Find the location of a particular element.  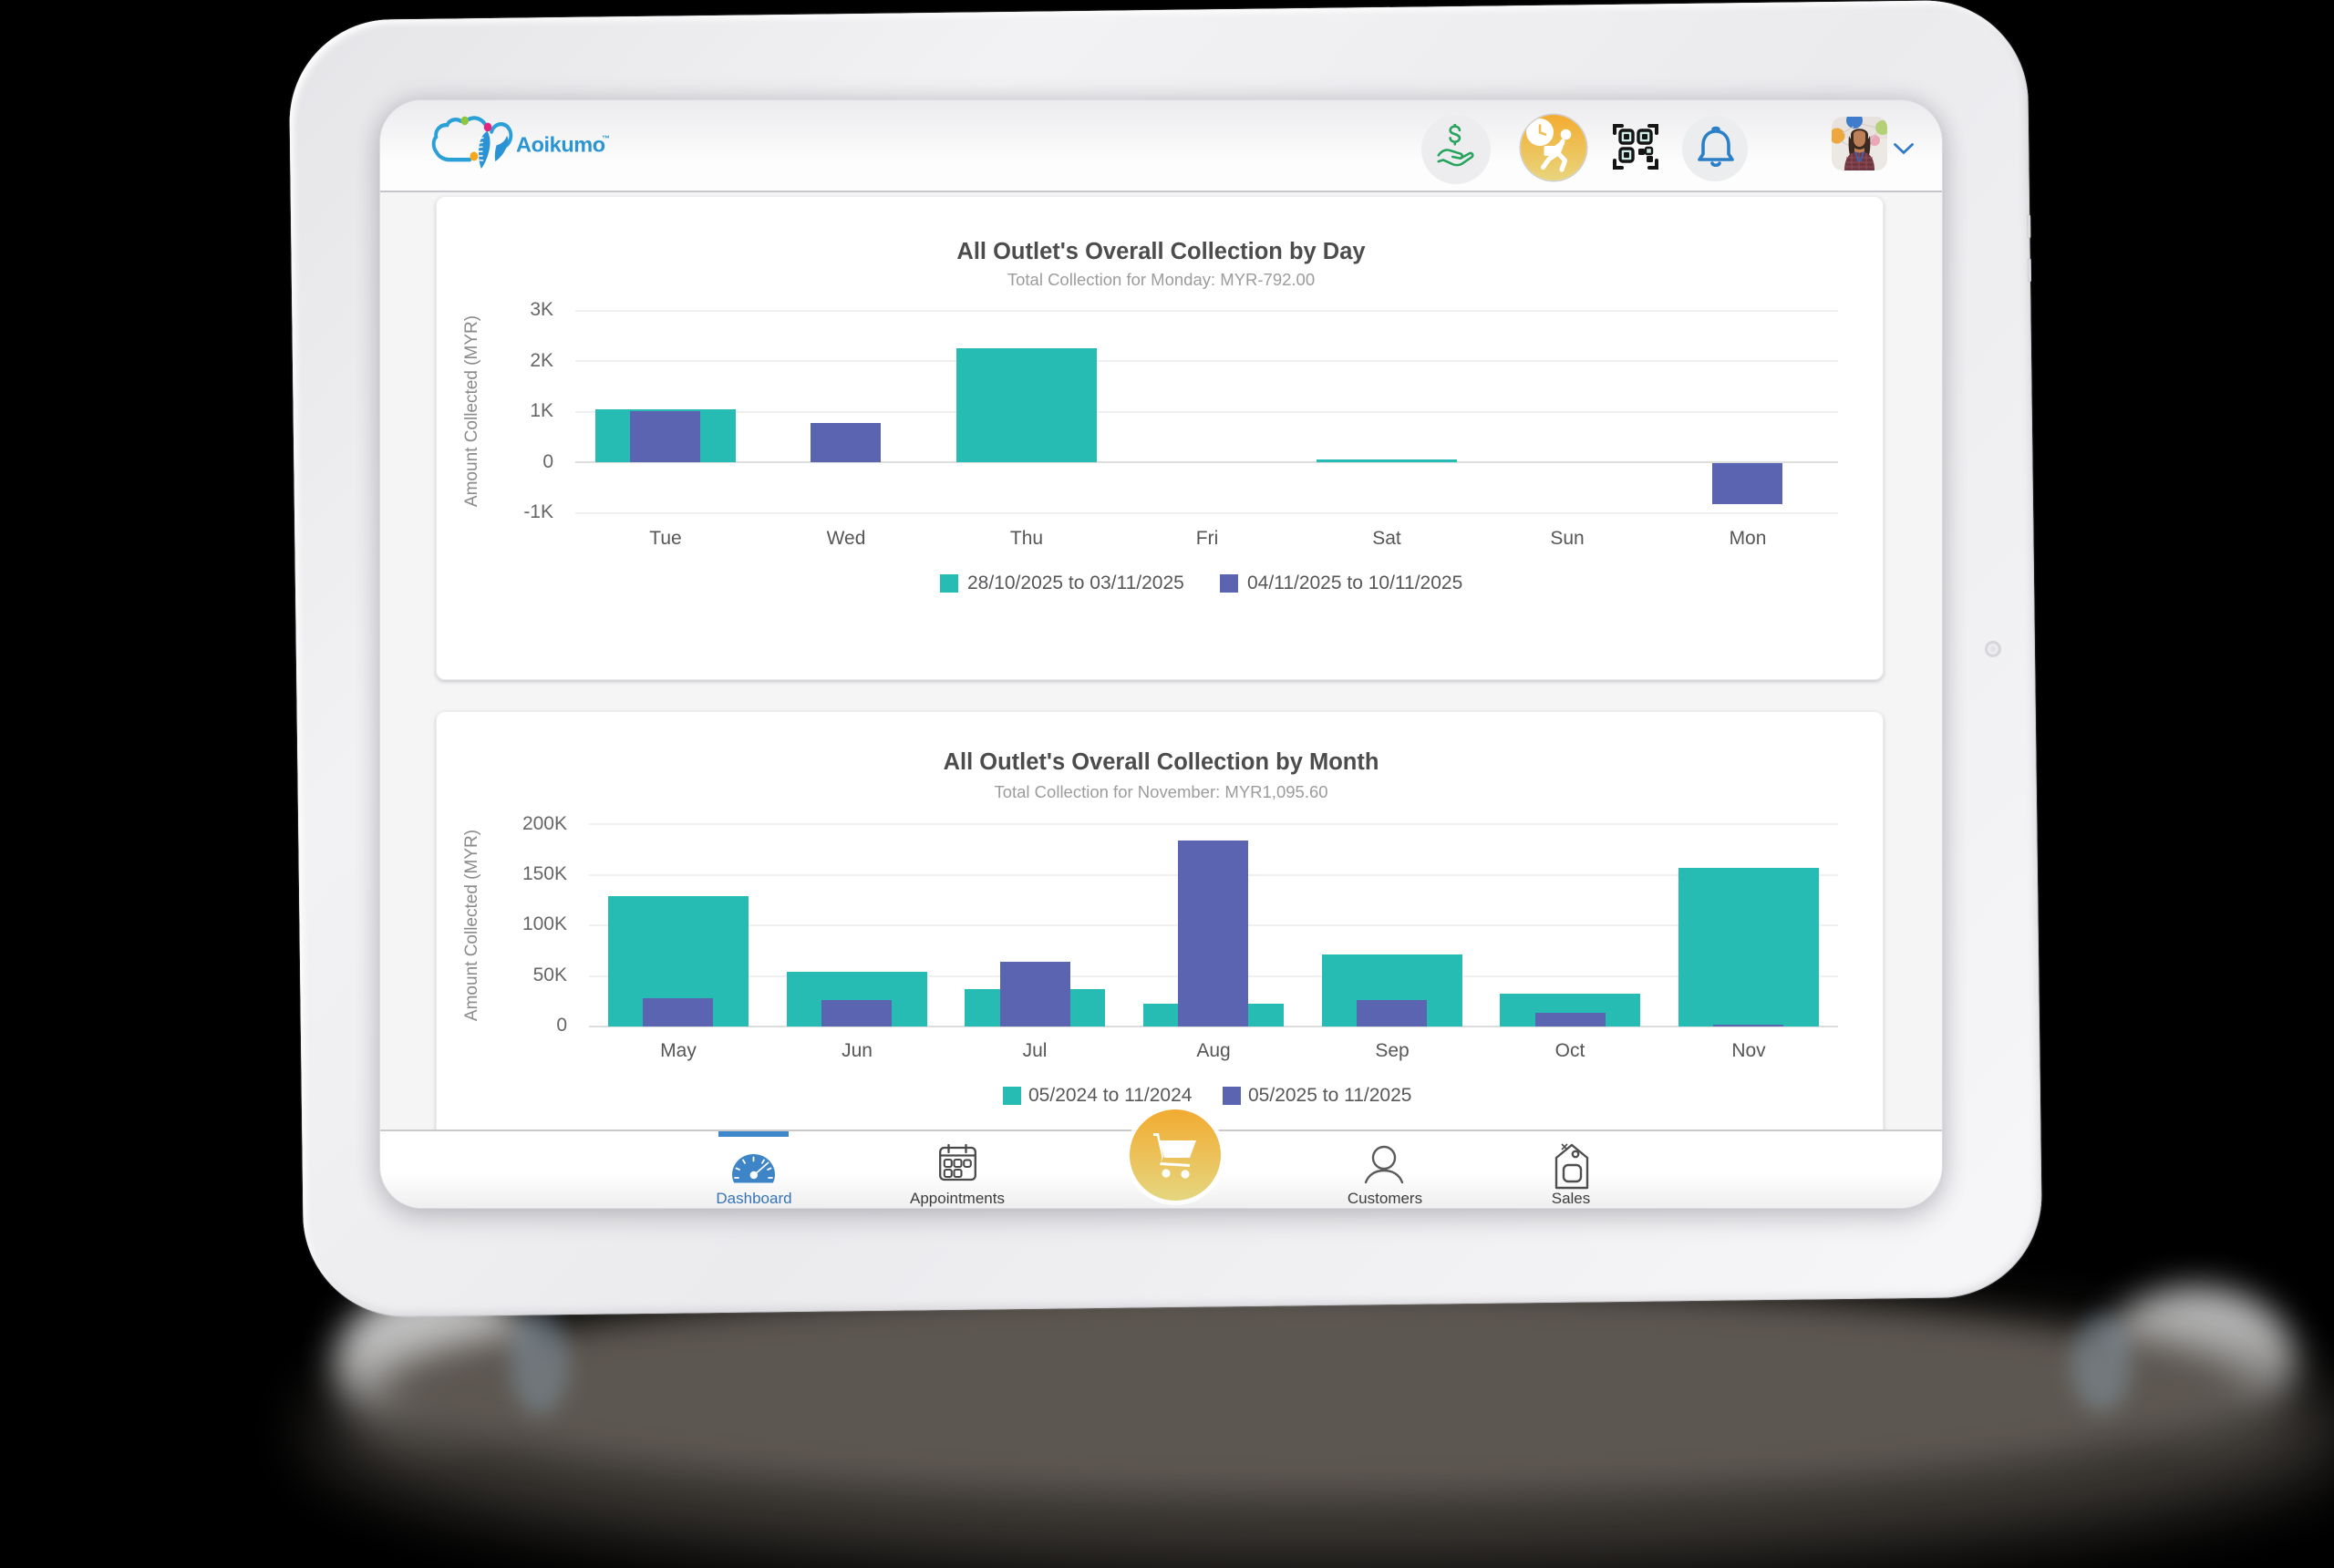

svg-text: Aoikumo is located at coordinates (560, 145).